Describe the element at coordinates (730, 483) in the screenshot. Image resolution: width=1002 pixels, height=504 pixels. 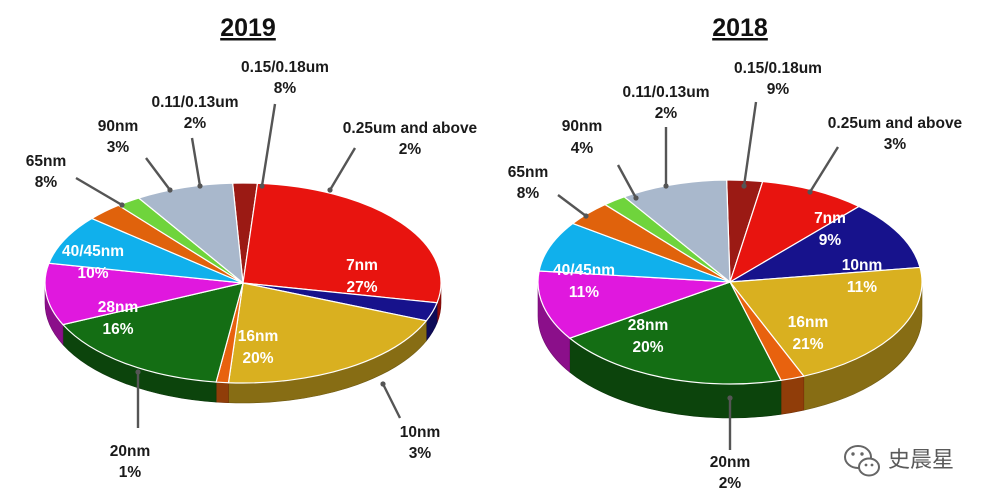
I see `value-20nm: 2%` at that location.